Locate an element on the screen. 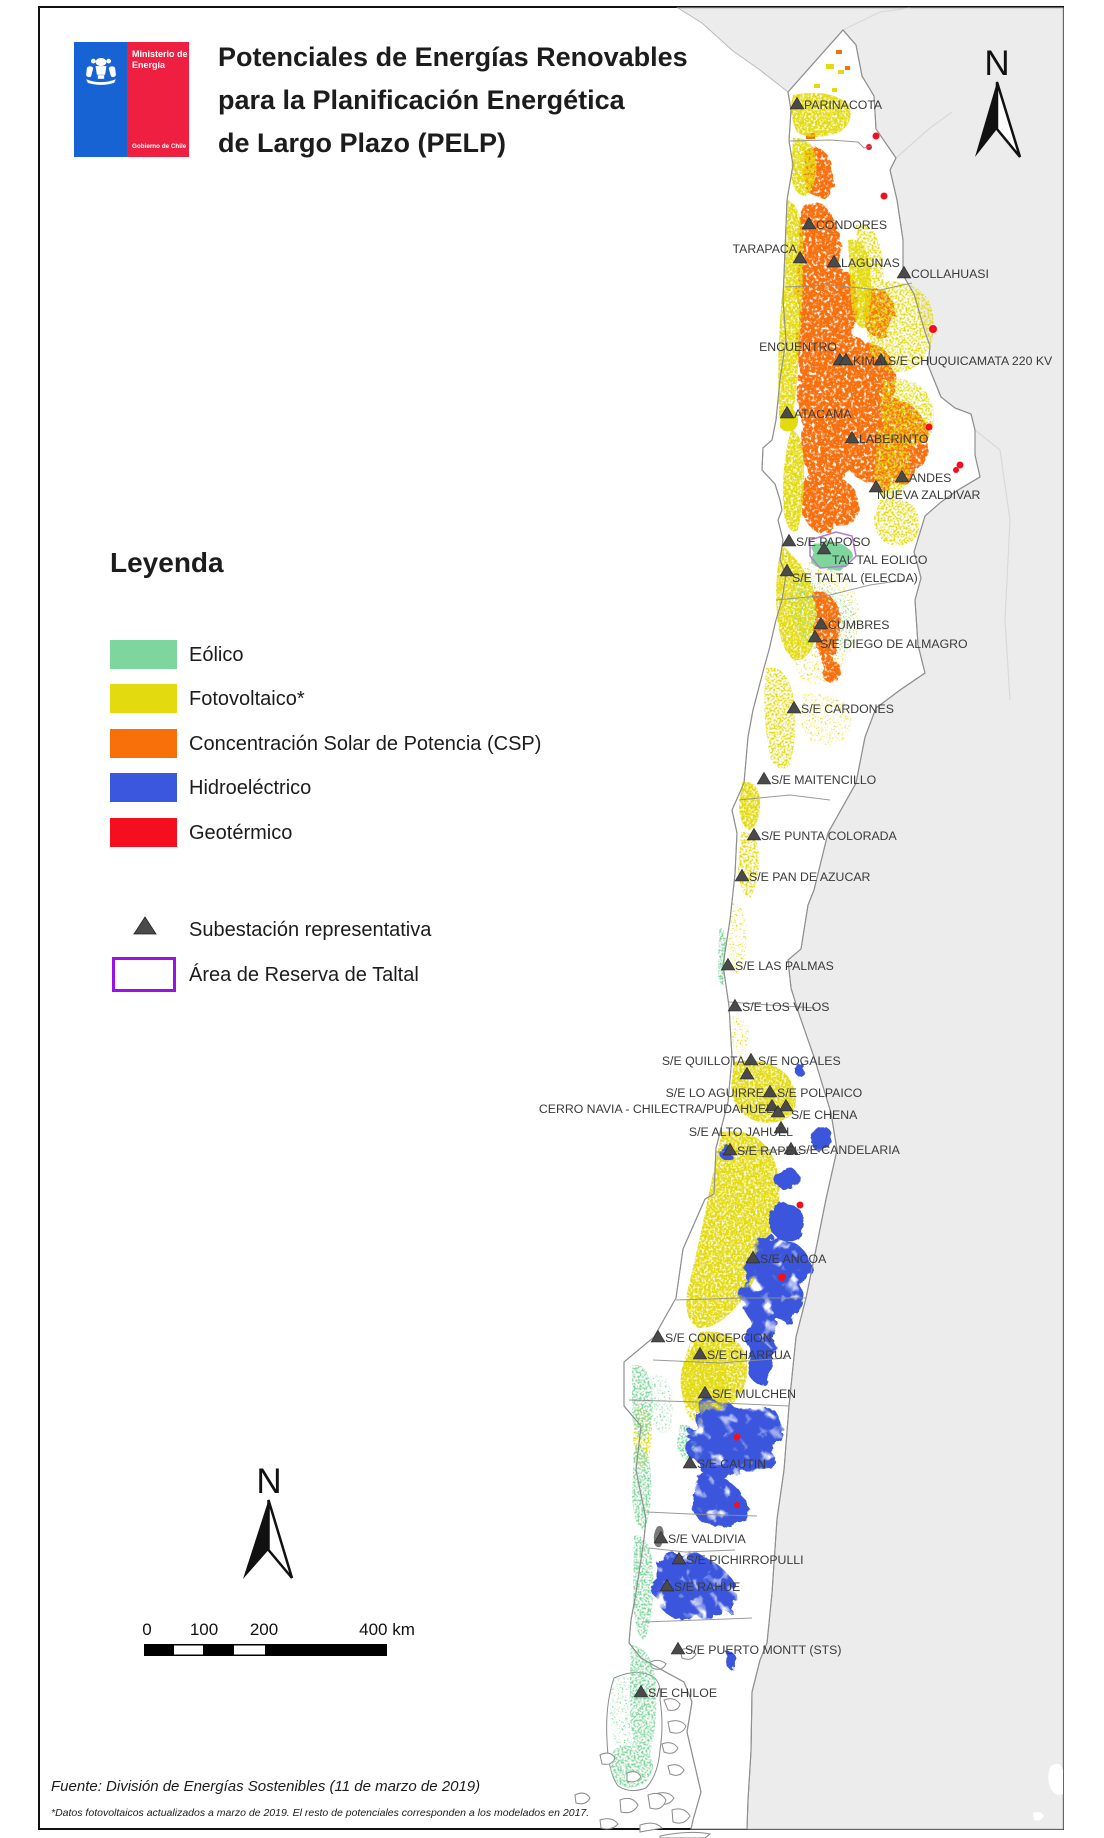  svg-text: S/E CANDELARIA is located at coordinates (849, 1150).